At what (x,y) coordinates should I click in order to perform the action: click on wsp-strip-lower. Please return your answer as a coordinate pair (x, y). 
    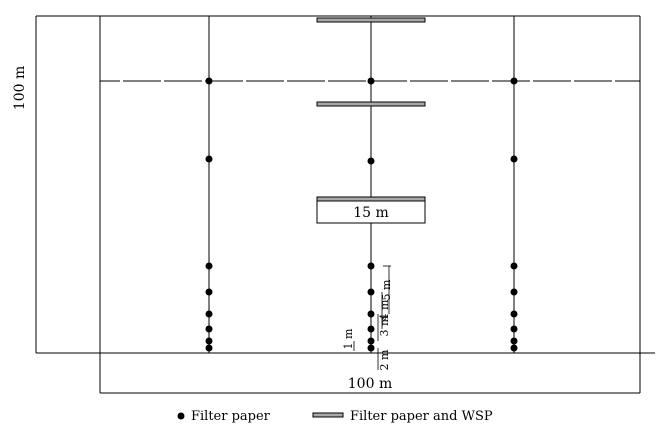
    Looking at the image, I should click on (371, 199).